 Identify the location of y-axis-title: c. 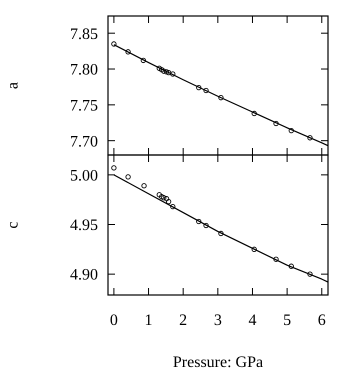
(13, 225).